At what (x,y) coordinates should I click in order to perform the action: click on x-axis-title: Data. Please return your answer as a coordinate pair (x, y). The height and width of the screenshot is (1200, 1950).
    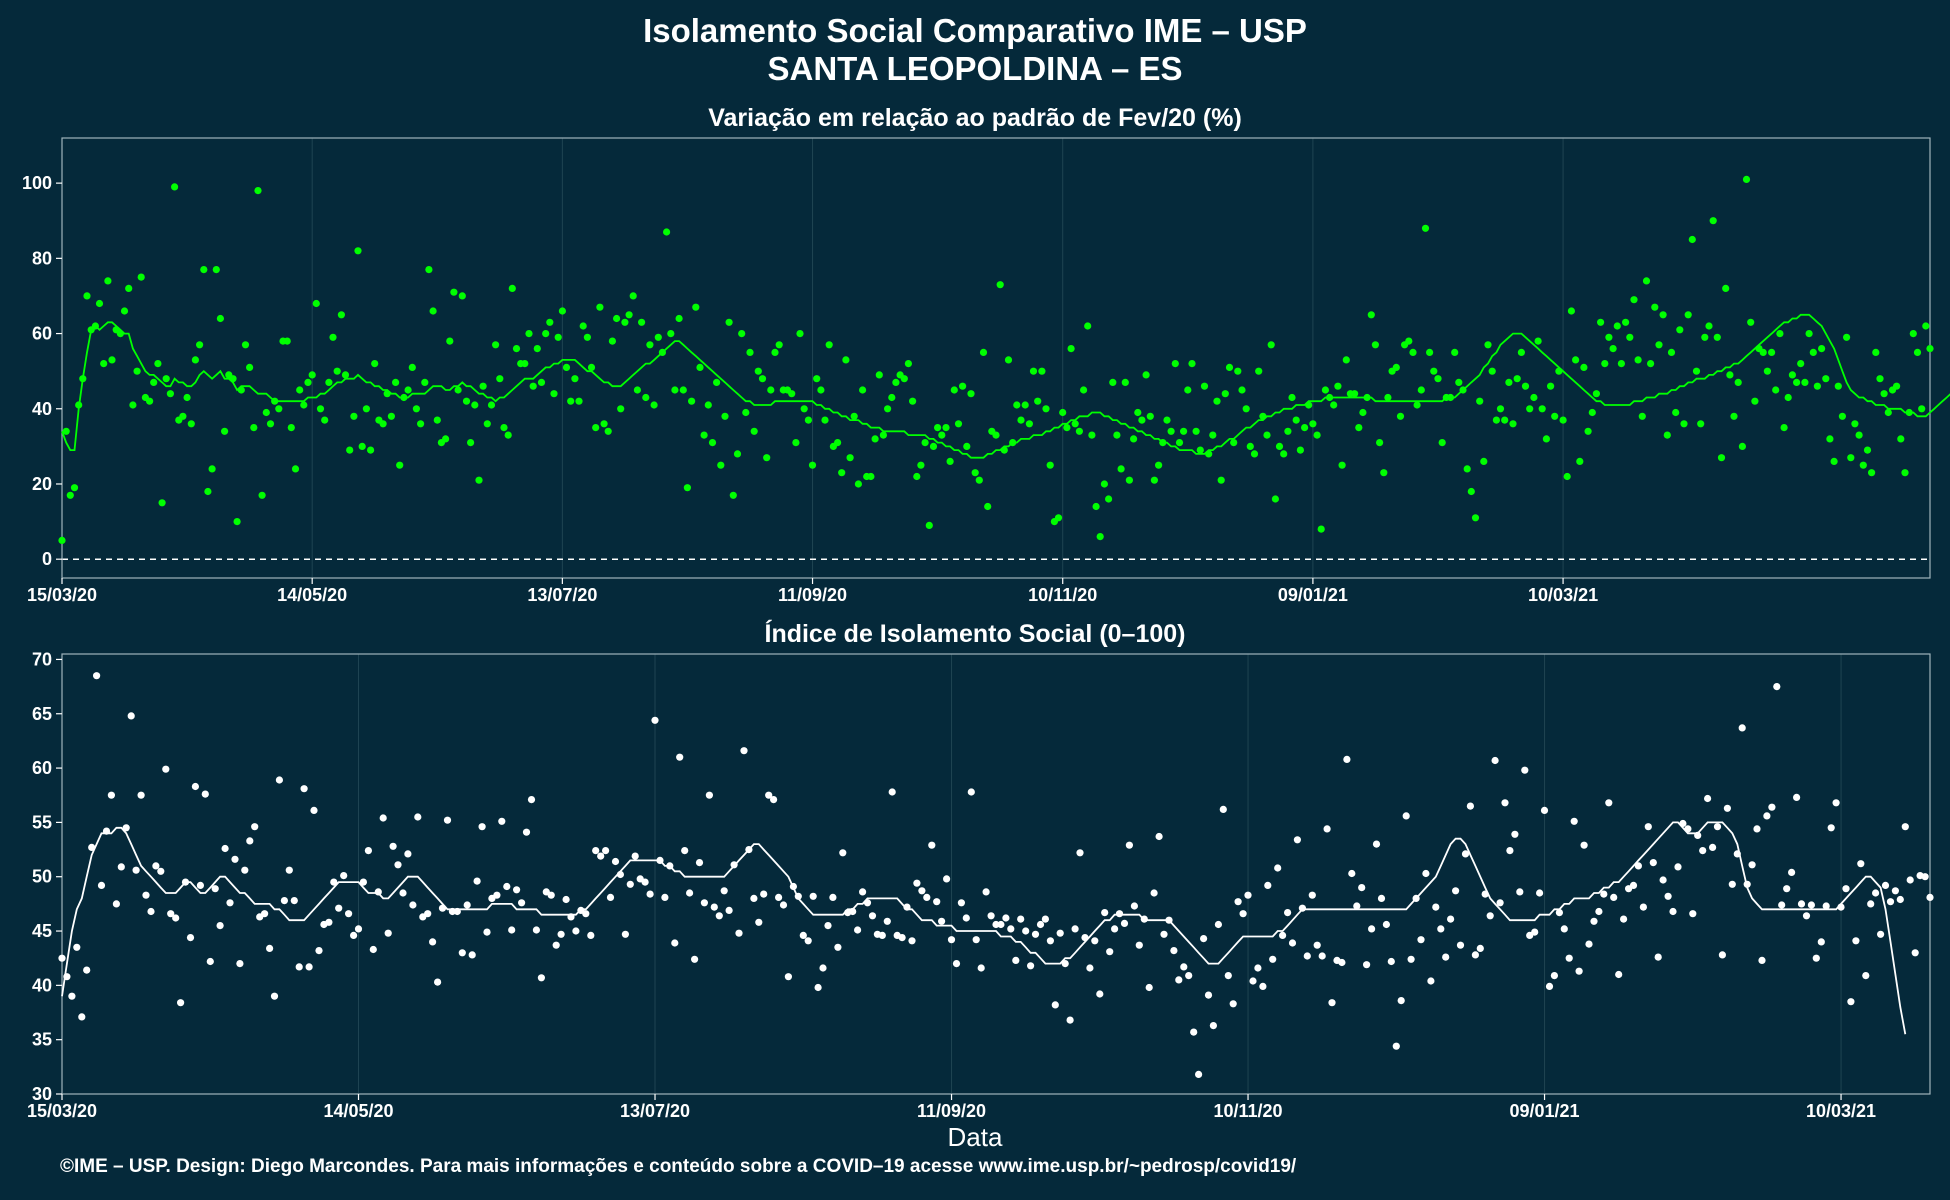
    Looking at the image, I should click on (975, 1137).